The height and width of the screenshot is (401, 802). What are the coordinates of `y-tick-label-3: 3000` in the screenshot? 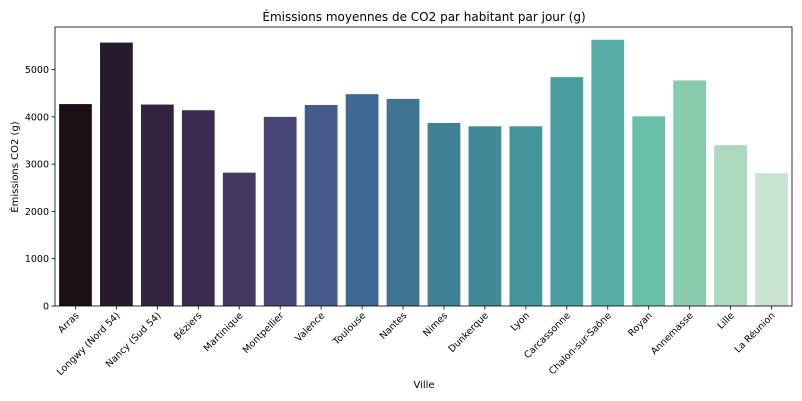 It's located at (37, 165).